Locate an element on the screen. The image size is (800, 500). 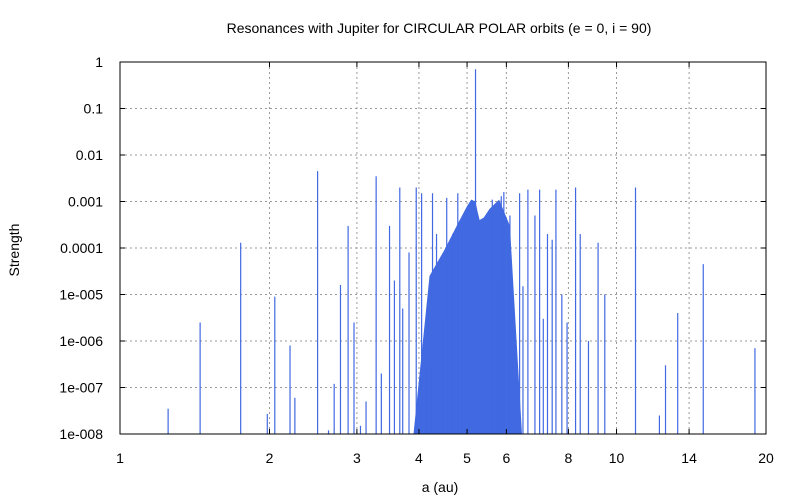
y-tick-label: 1e-008 is located at coordinates (81, 434).